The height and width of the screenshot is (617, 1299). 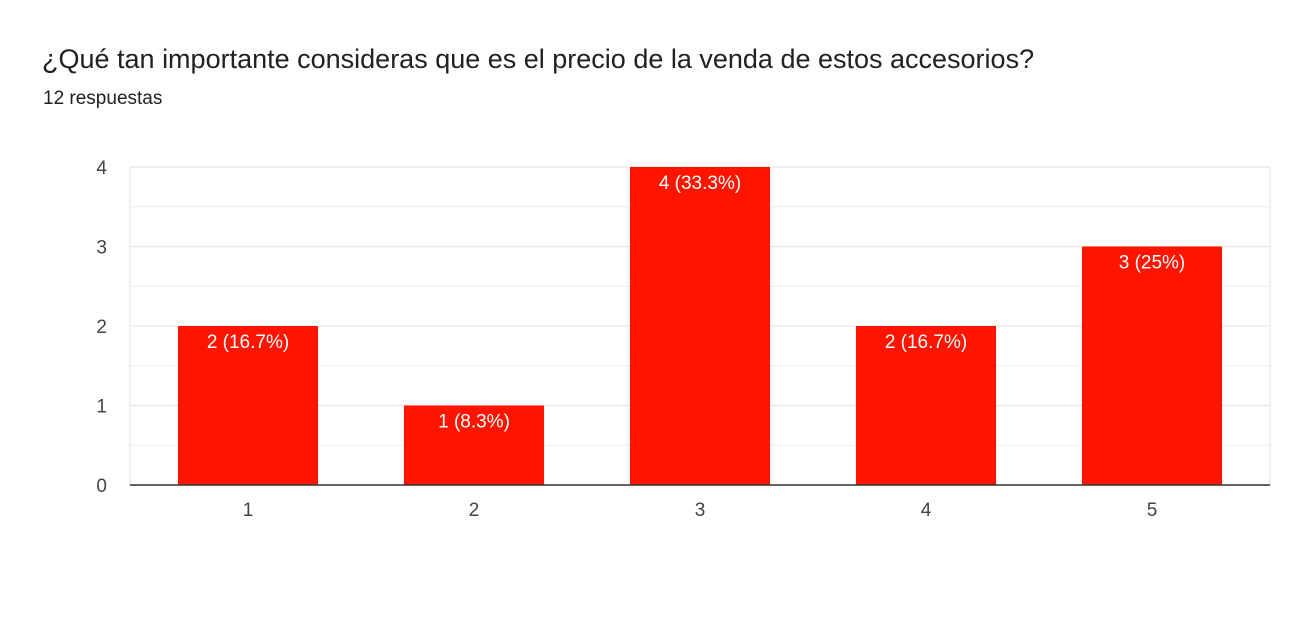 What do you see at coordinates (1152, 263) in the screenshot?
I see `data-label-5: 3 (25%)` at bounding box center [1152, 263].